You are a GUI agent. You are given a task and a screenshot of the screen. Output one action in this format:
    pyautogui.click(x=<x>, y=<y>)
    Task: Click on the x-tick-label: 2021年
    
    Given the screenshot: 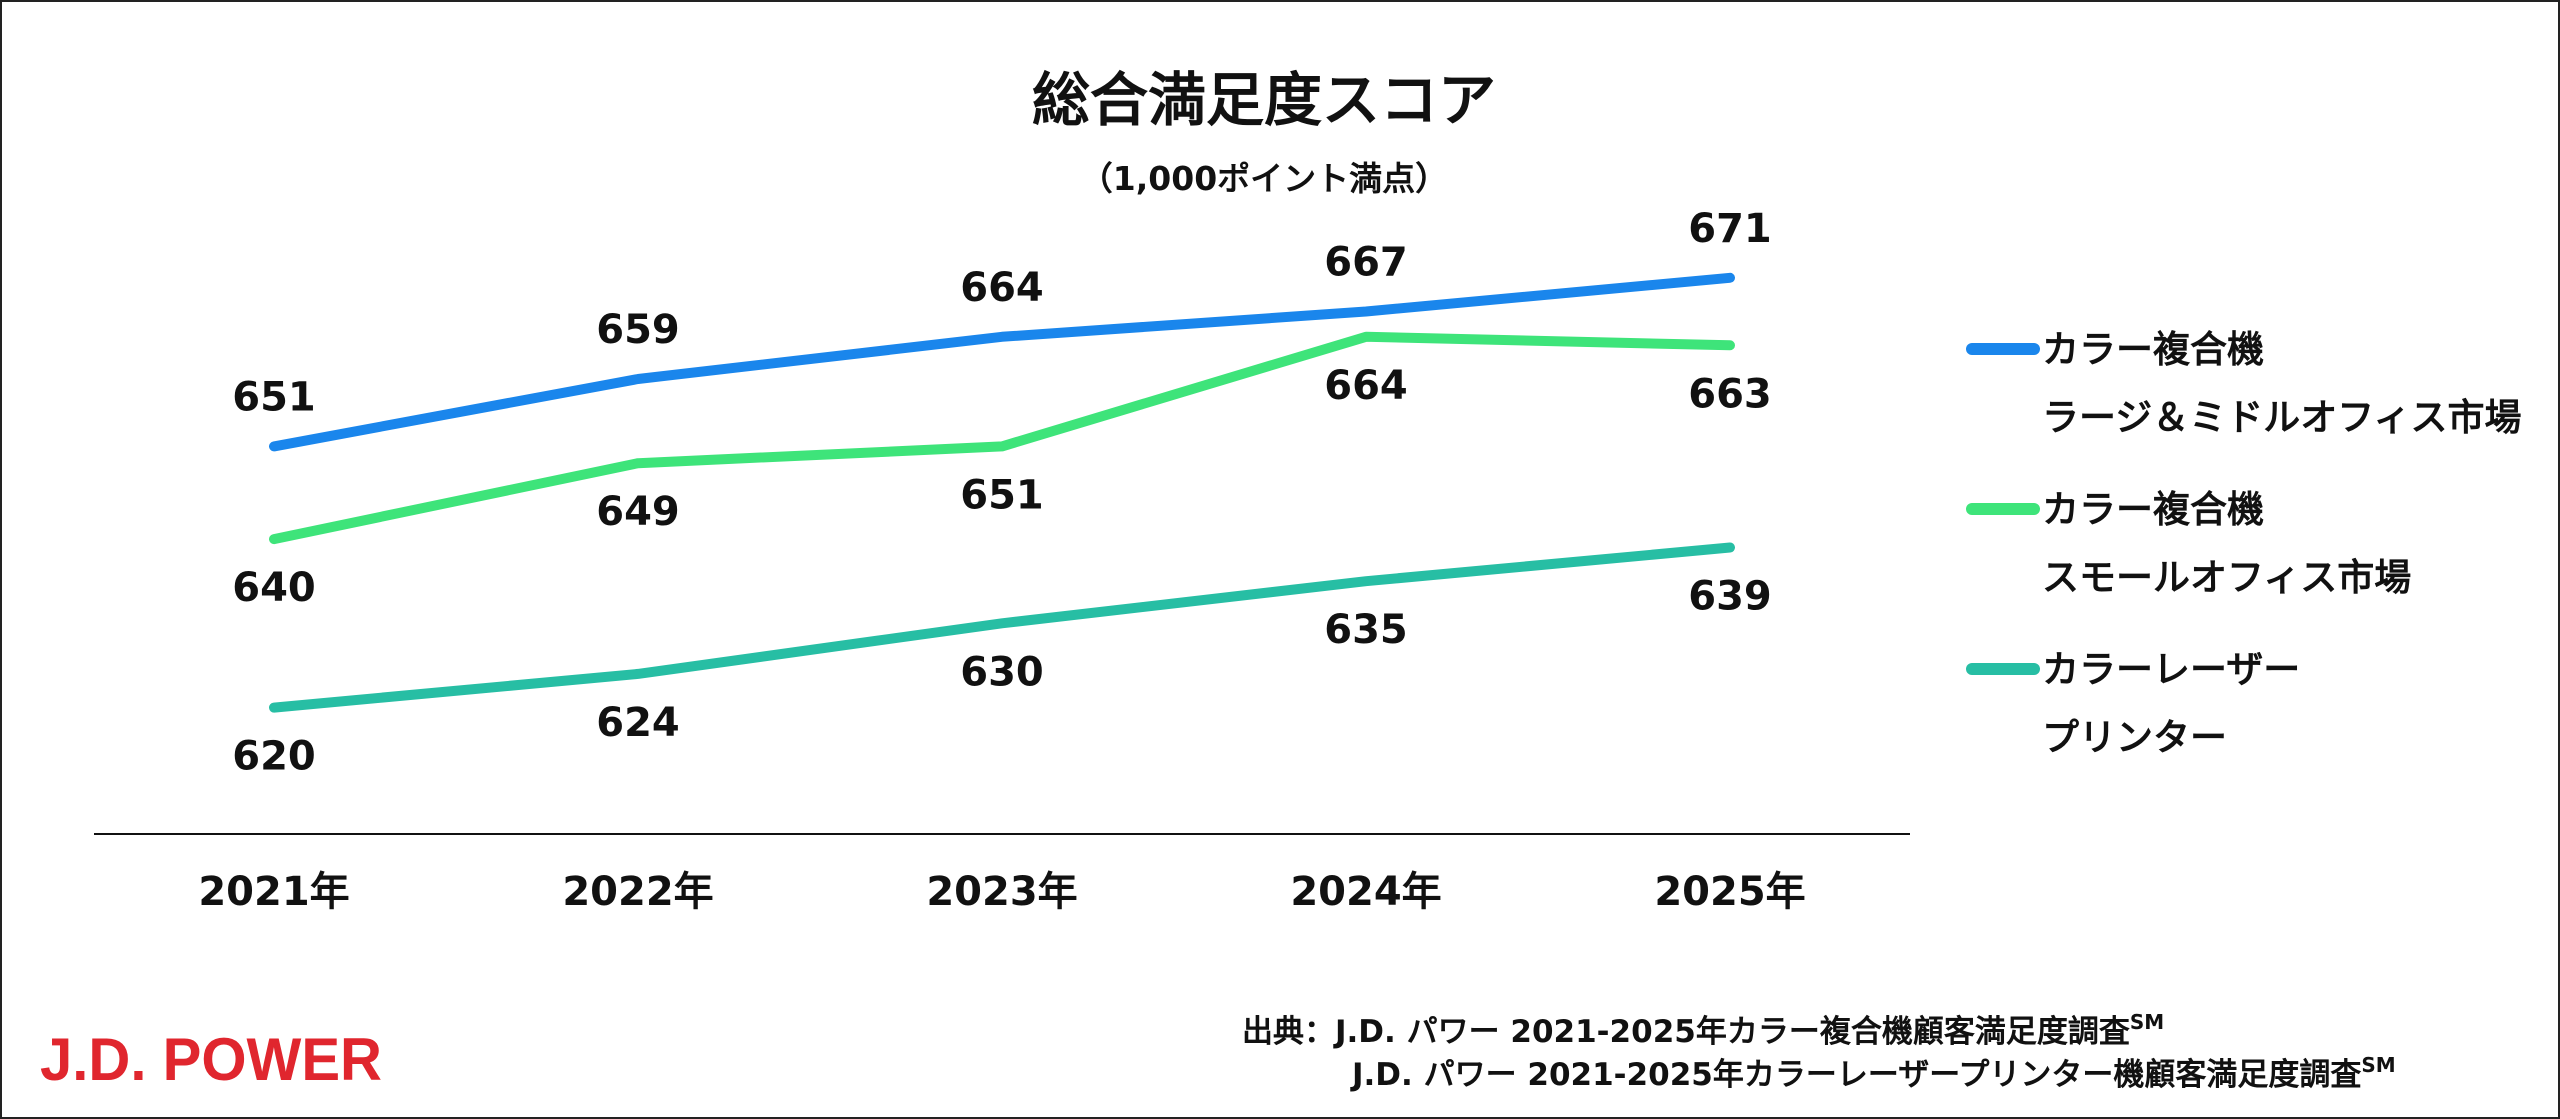 What is the action you would take?
    pyautogui.click(x=273, y=892)
    